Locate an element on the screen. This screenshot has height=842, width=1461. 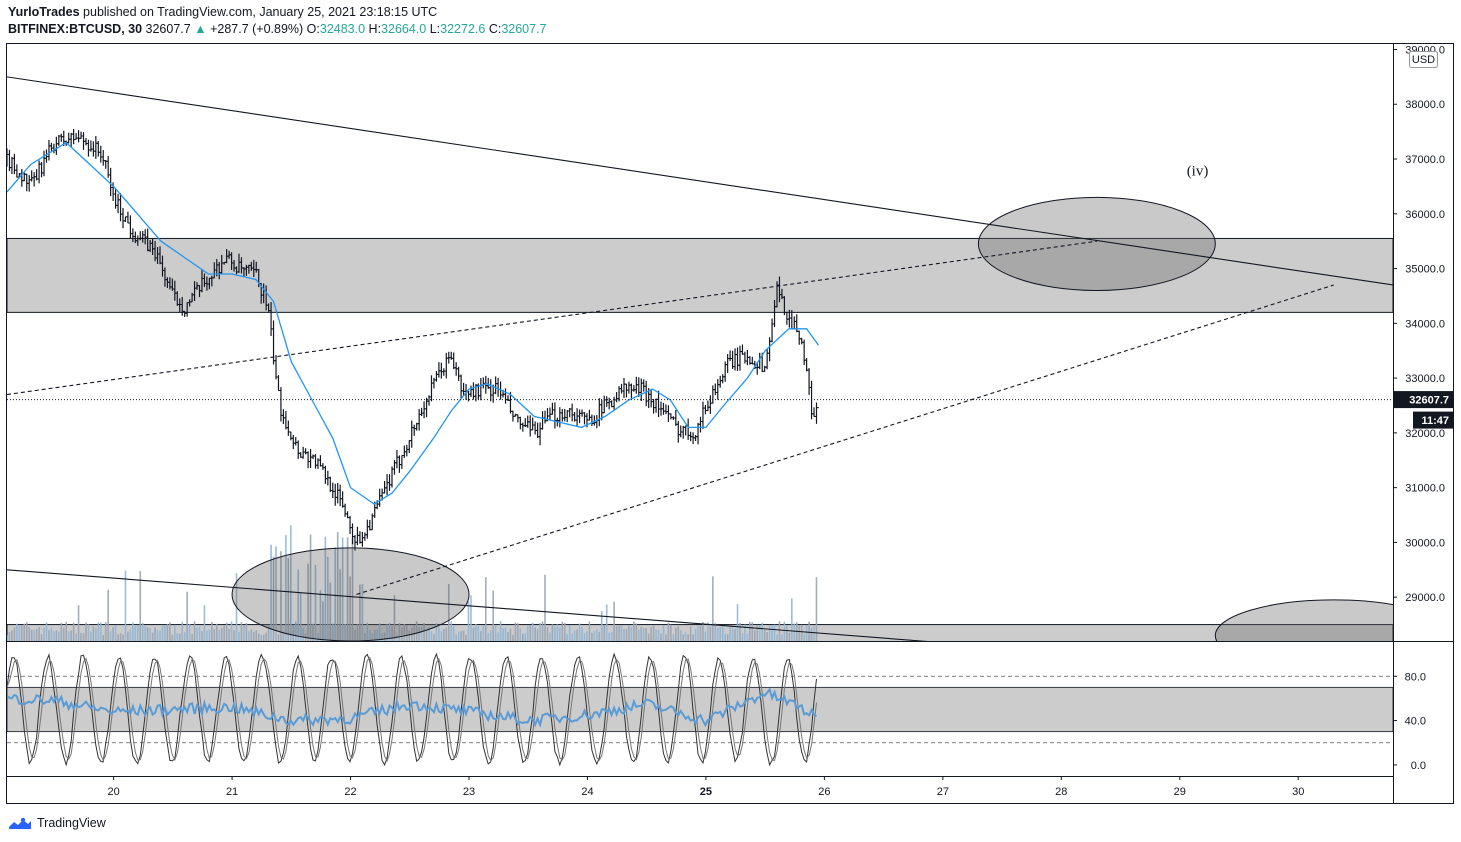
time-tick-label: 24 is located at coordinates (587, 792).